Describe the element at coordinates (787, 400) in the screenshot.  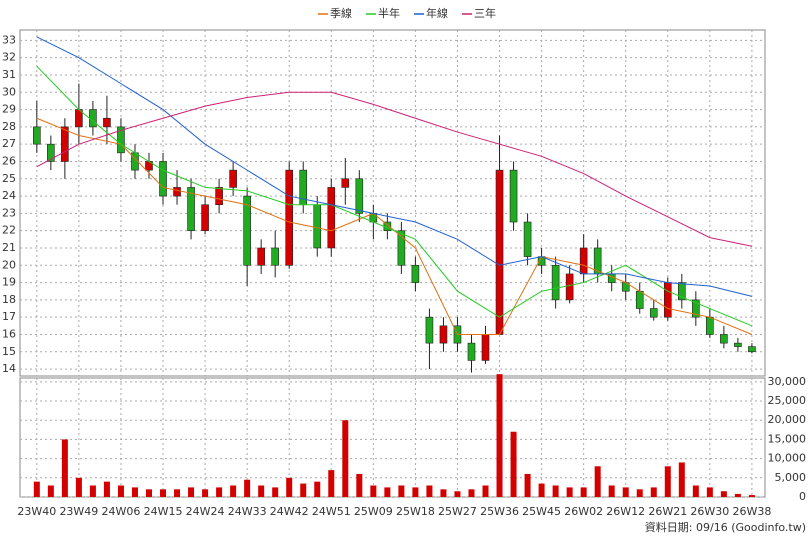
I see `volume-tick-label: 25,000` at that location.